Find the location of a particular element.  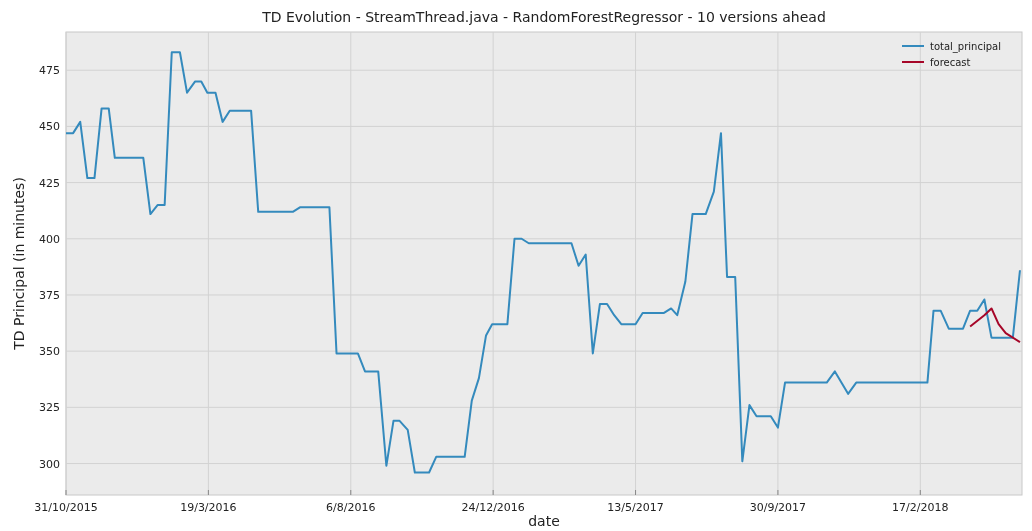

line-series is located at coordinates (995, 325).